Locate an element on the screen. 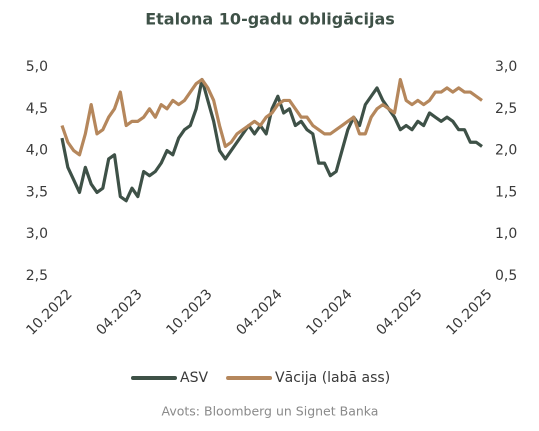 Image resolution: width=539 pixels, height=431 pixels. x-tick-label: 10.2022 is located at coordinates (49, 312).